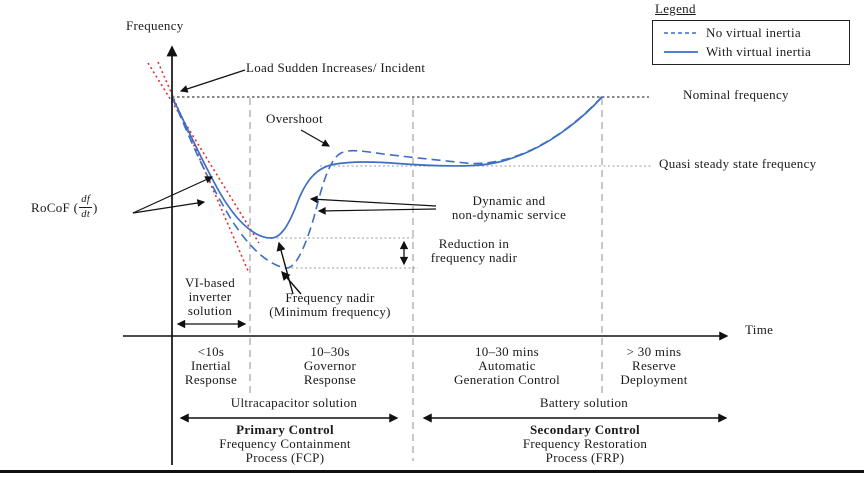 The height and width of the screenshot is (478, 864). What do you see at coordinates (294, 118) in the screenshot?
I see `overshoot-label: Overshoot` at bounding box center [294, 118].